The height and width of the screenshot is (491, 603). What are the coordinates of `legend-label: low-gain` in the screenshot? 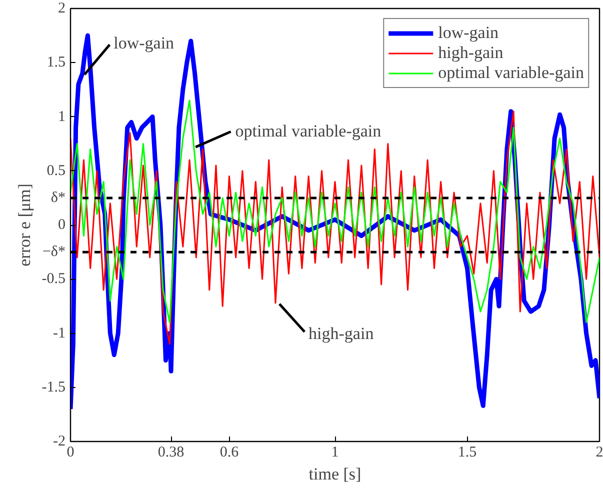 It's located at (468, 33).